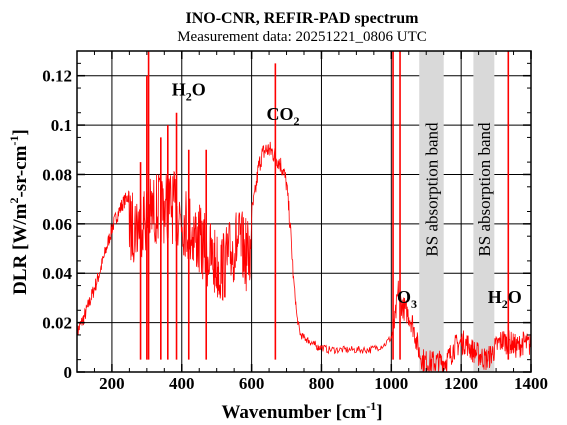  Describe the element at coordinates (457, 211) in the screenshot. I see `absorption-bands: BS absorption band BS absorption band` at that location.